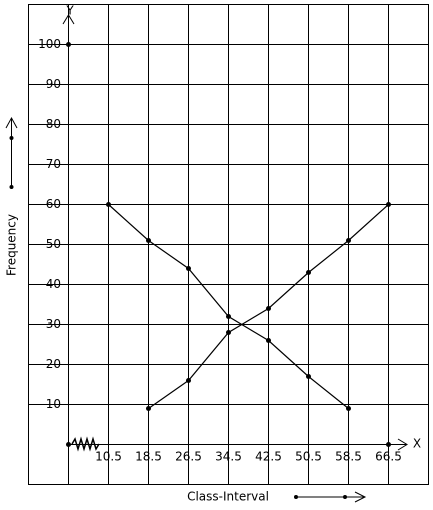 This screenshot has height=510, width=433. I want to click on x-tick-label: 10.5, so click(108, 457).